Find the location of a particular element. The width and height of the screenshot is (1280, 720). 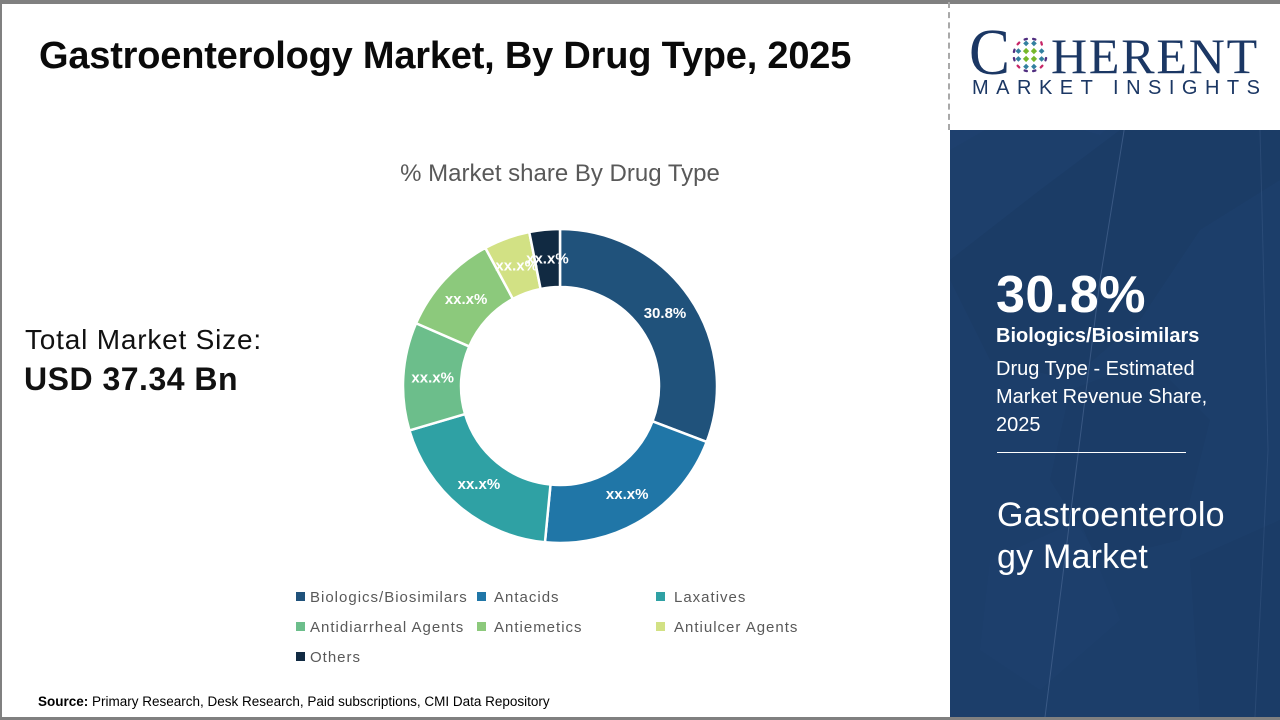

svg-text: 30.8% is located at coordinates (665, 313).